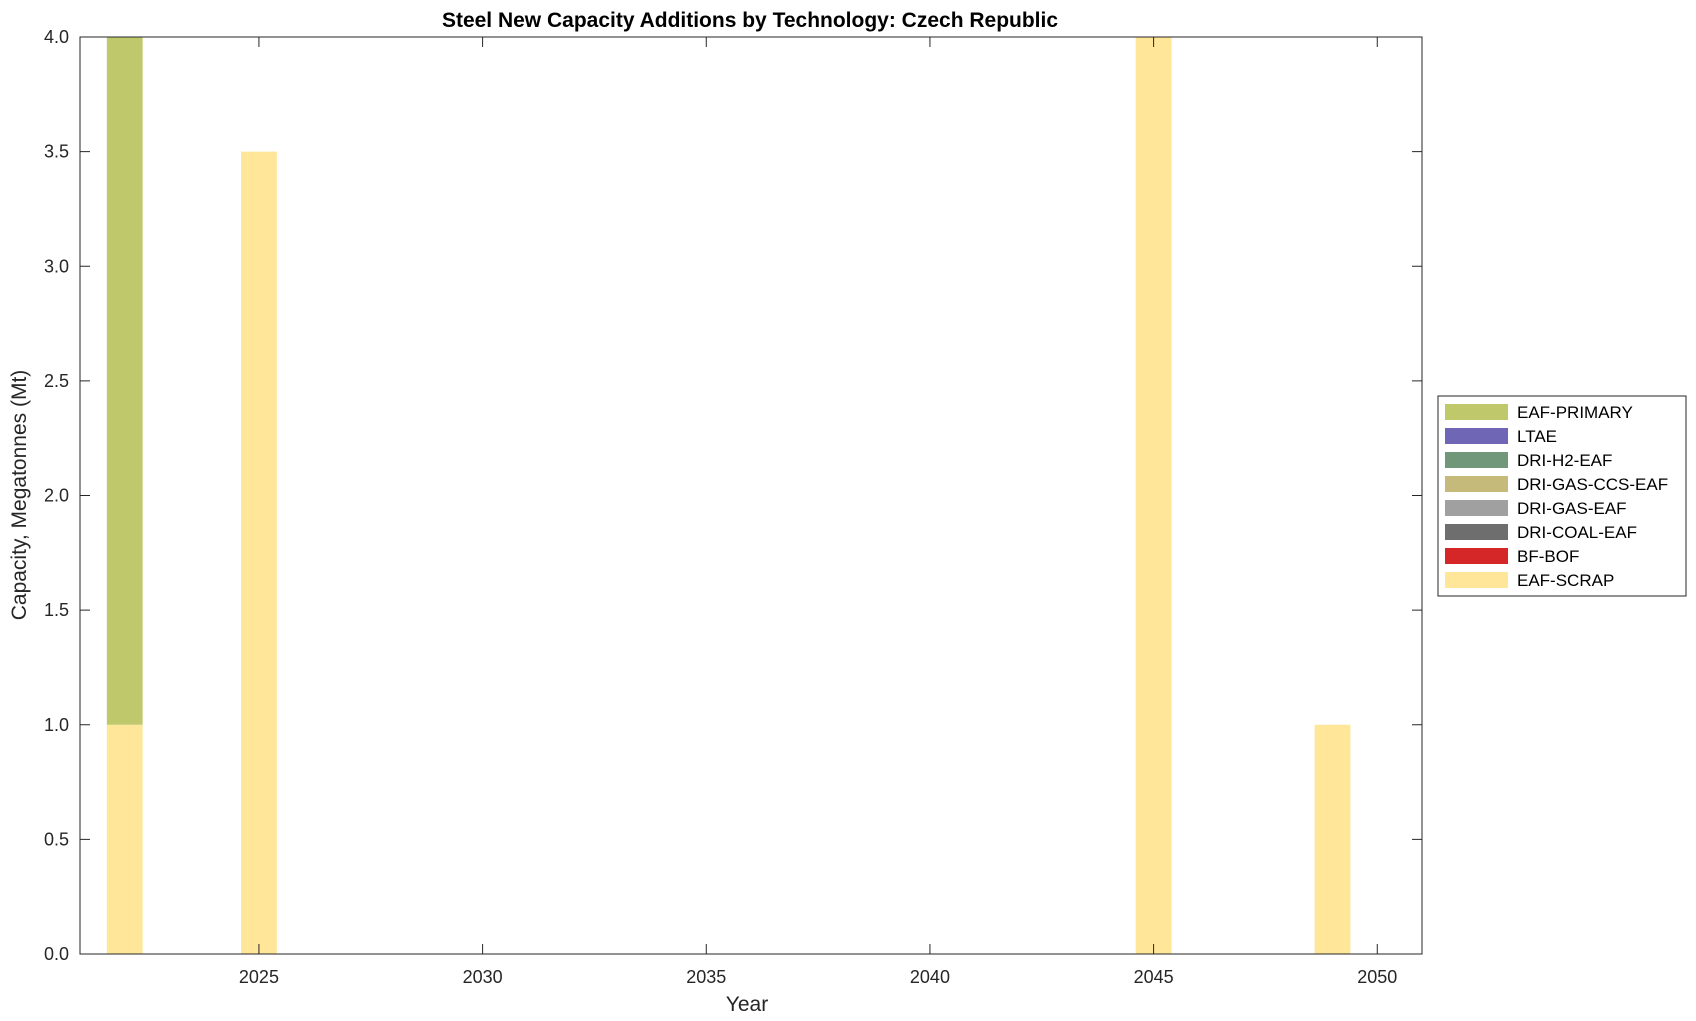  What do you see at coordinates (1575, 412) in the screenshot?
I see `legend-label-eaf-primary: EAF-PRIMARY` at bounding box center [1575, 412].